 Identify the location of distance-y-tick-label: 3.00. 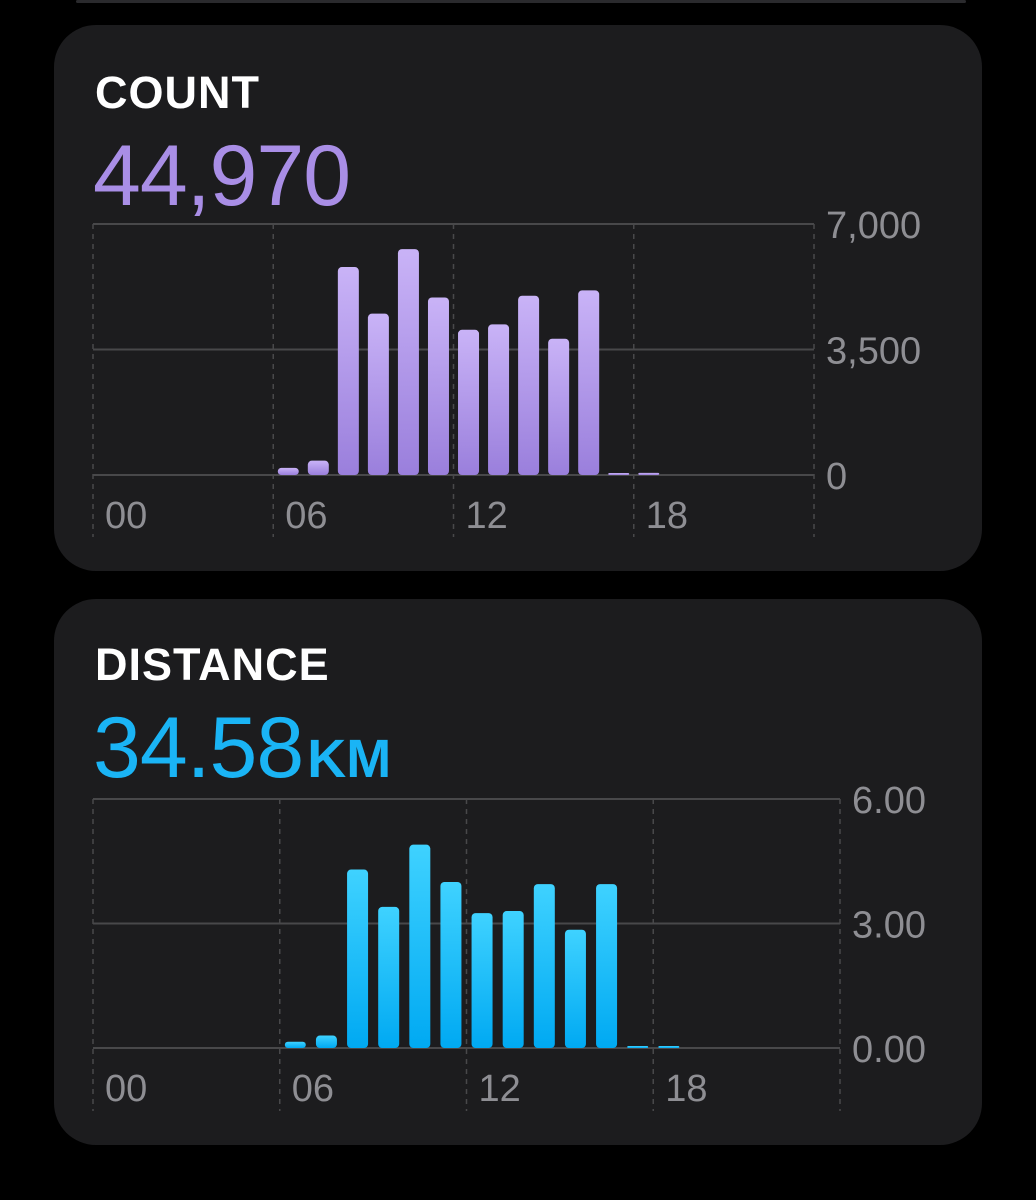
(889, 926).